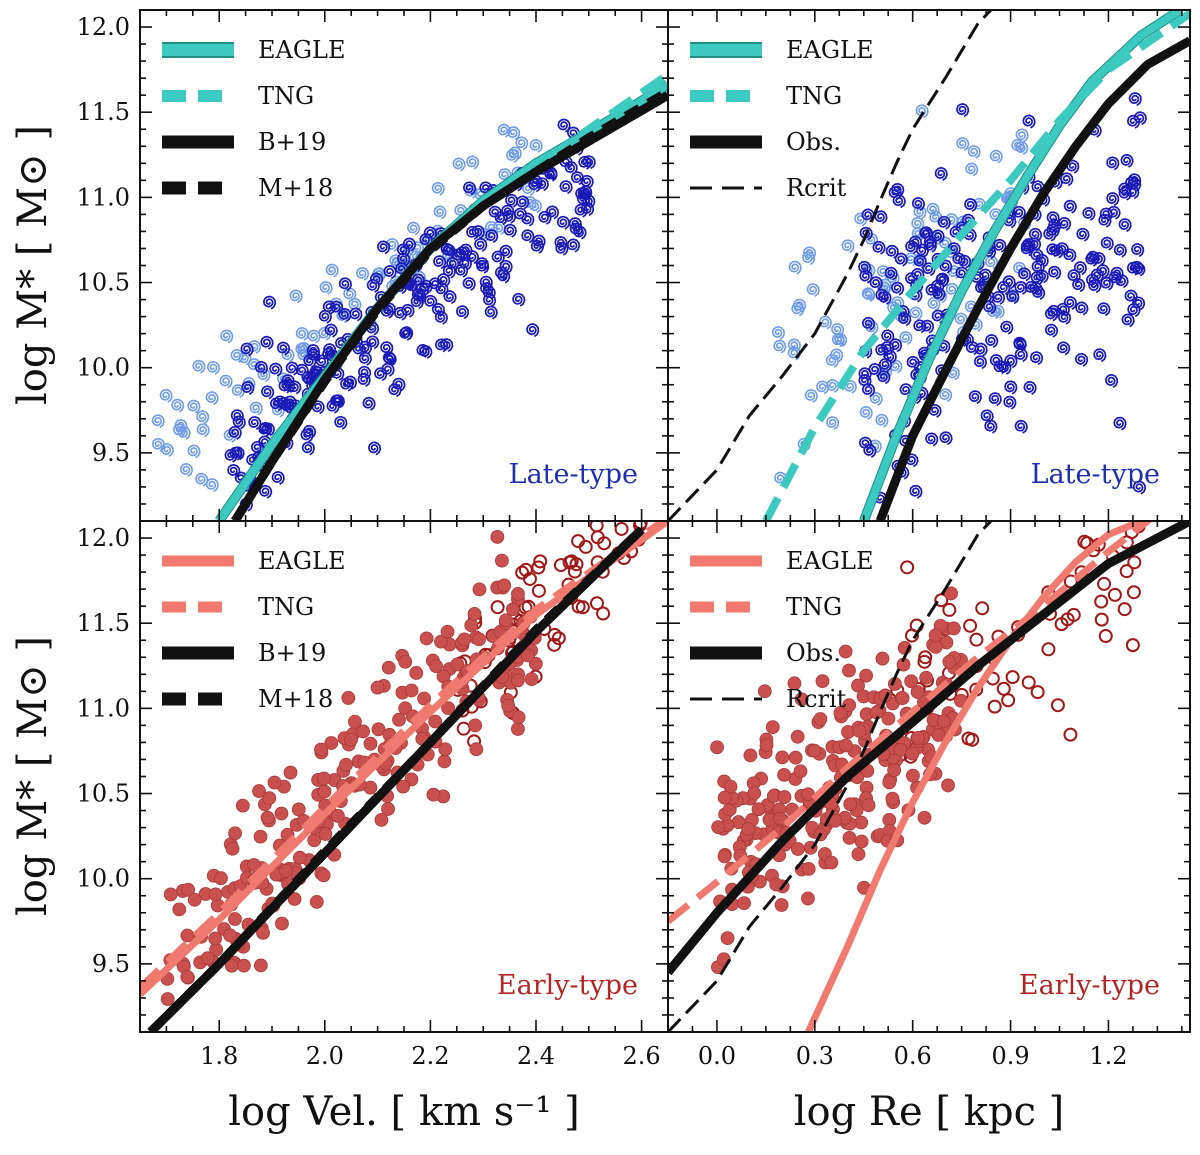 The height and width of the screenshot is (1155, 1200). Describe the element at coordinates (404, 1112) in the screenshot. I see `x-axis-label-velocity: log Vel. [ km s⁻¹ ]` at that location.